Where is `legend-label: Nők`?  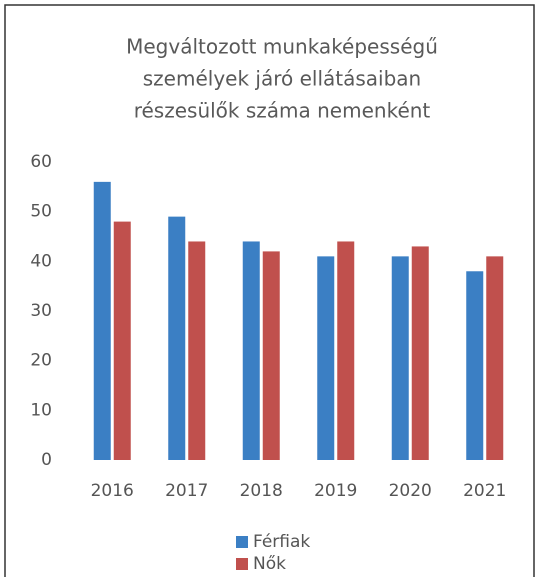
legend-label: Nők is located at coordinates (269, 564).